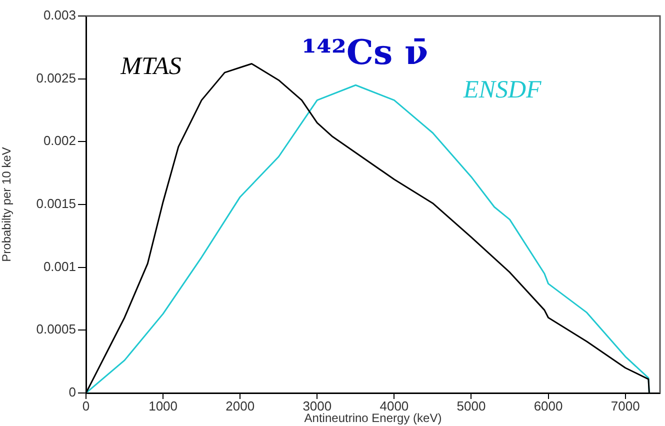 The height and width of the screenshot is (426, 665). What do you see at coordinates (7, 204) in the screenshot?
I see `y-axis-title: Probabilty per 10 keV` at bounding box center [7, 204].